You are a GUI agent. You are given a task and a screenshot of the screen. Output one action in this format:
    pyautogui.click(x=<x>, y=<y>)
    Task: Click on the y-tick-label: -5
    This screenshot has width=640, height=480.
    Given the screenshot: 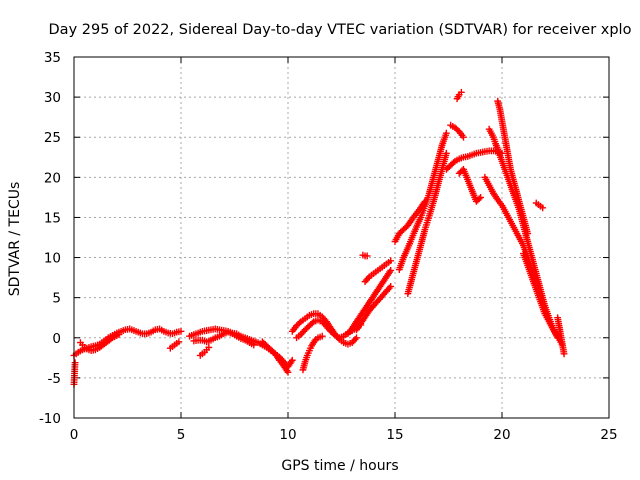 What is the action you would take?
    pyautogui.click(x=54, y=379)
    